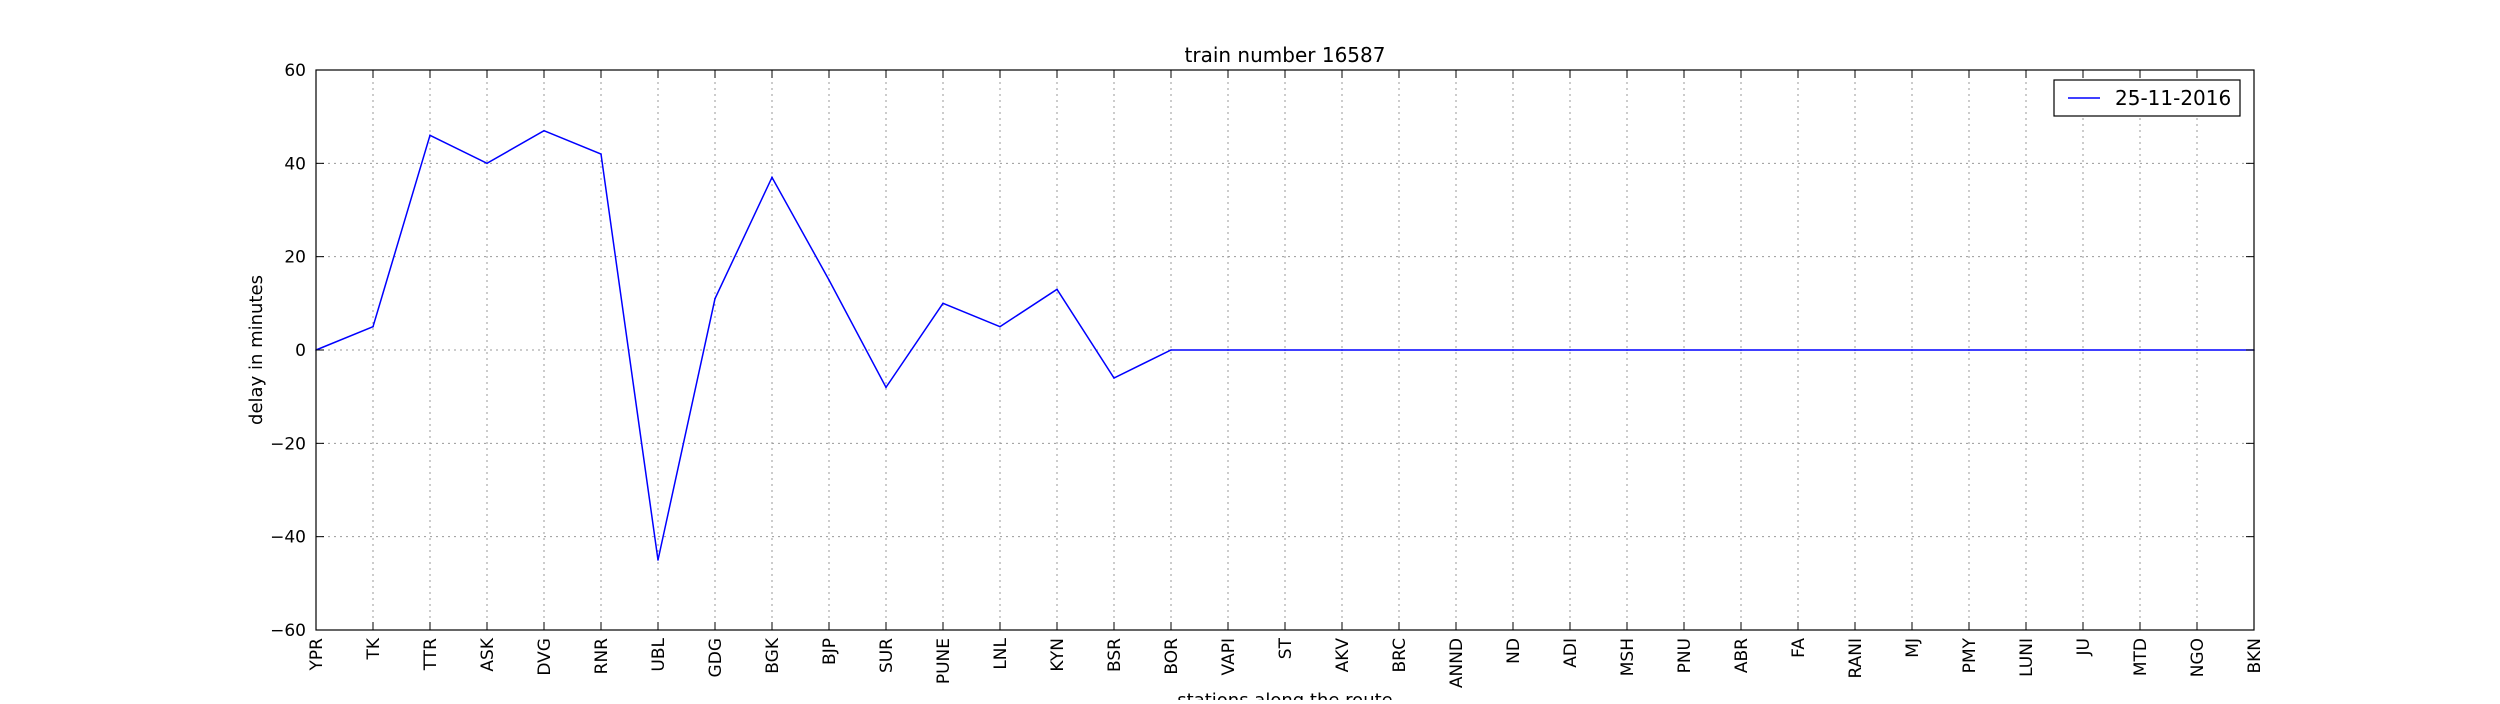 The height and width of the screenshot is (704, 2500). Describe the element at coordinates (317, 655) in the screenshot. I see `x-tick-label: YPR` at that location.